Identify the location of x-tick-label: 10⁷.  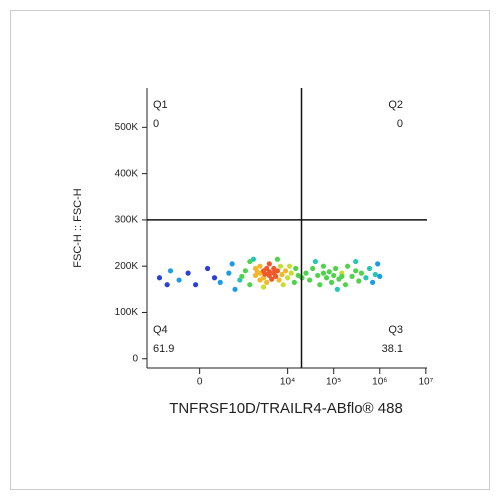
(425, 382).